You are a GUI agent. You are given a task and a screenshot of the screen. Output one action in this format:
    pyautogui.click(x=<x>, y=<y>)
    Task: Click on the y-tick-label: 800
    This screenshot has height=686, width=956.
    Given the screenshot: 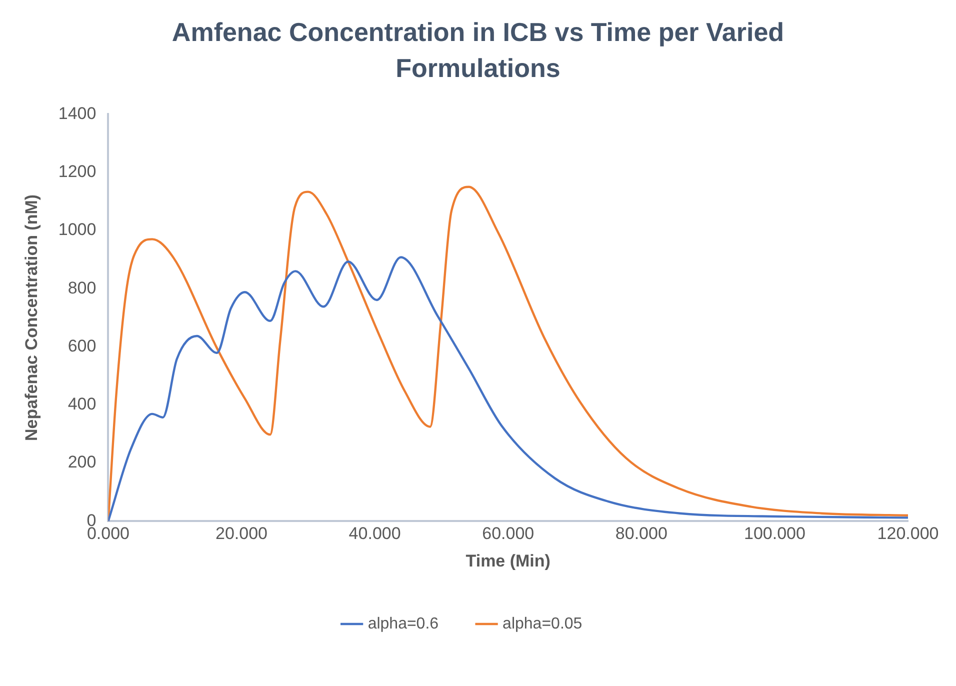 What is the action you would take?
    pyautogui.click(x=82, y=288)
    